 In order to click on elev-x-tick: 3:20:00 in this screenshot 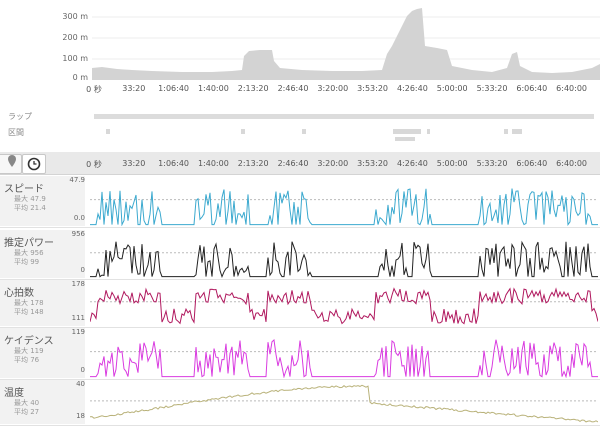, I will do `click(333, 88)`.